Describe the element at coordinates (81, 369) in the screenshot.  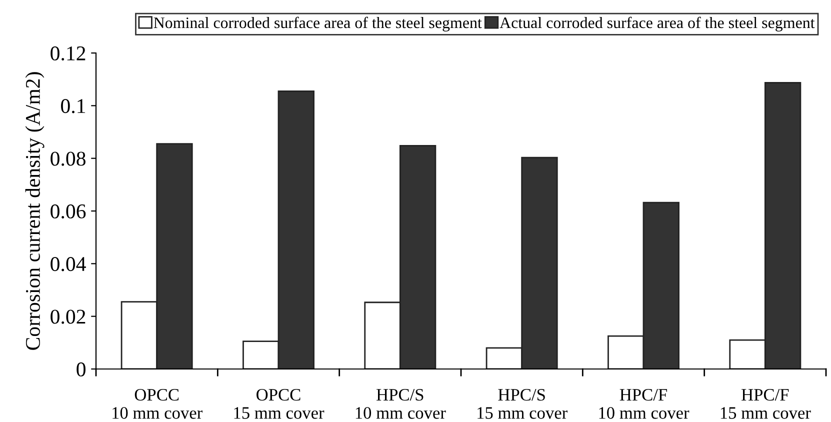
I see `y-tick-label: 0` at that location.